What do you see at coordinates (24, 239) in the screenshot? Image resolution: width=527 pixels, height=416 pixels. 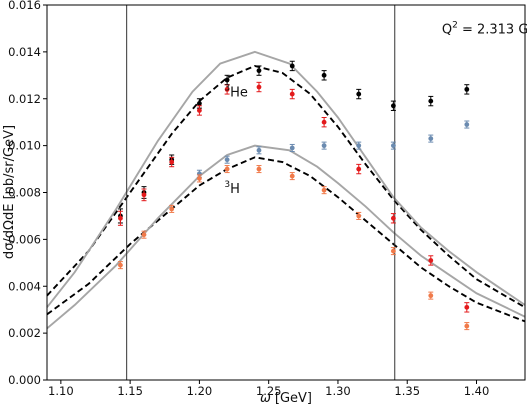 I see `y-tick-label: 0.006` at bounding box center [24, 239].